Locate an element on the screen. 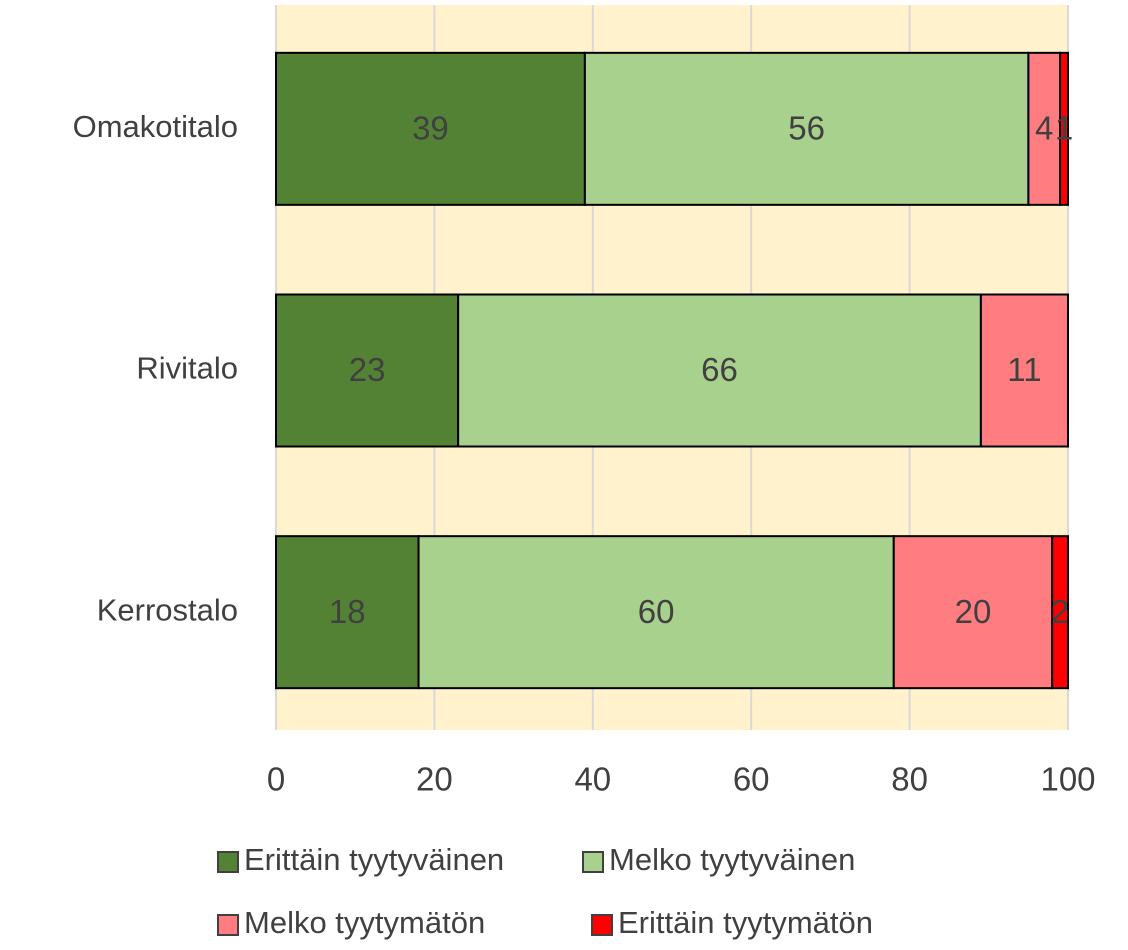 The width and height of the screenshot is (1128, 950). x-tick-label: 100 is located at coordinates (1067, 779).